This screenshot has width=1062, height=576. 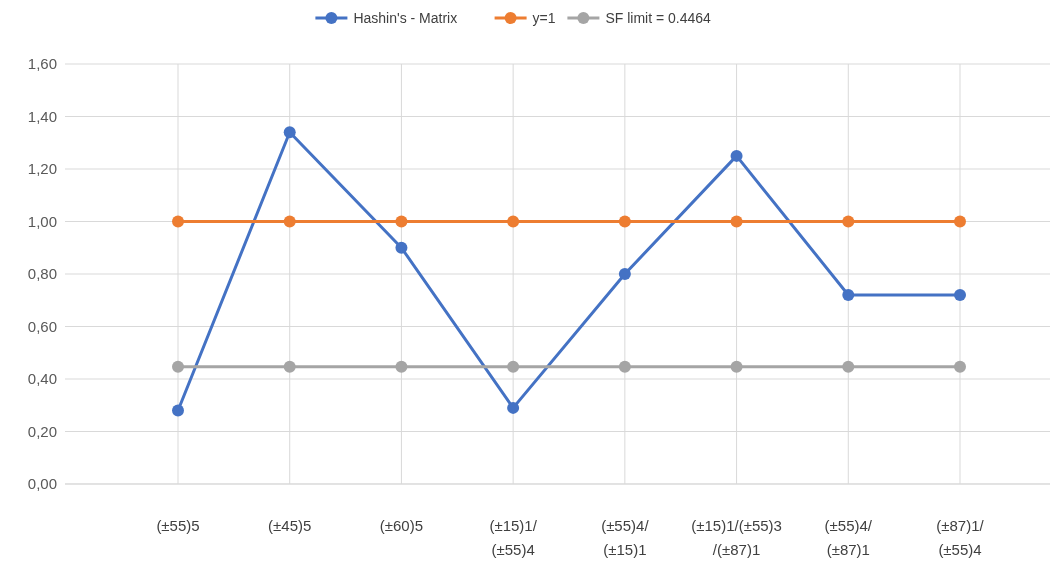 I want to click on x-tick-label: (±55)4/ (±15)1, so click(x=625, y=537).